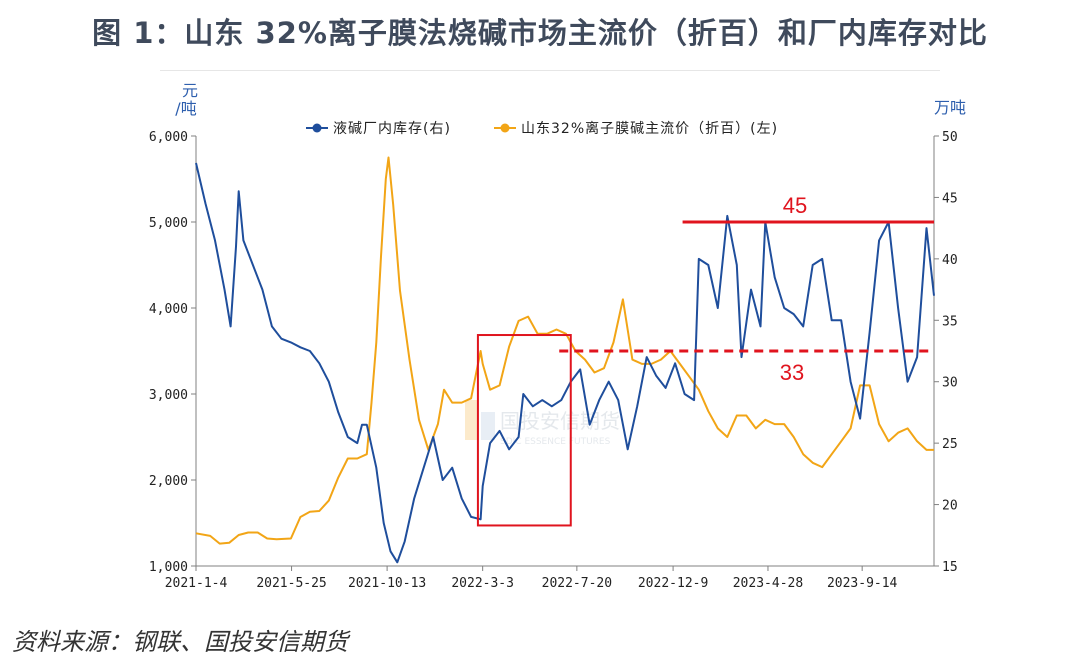  What do you see at coordinates (540, 33) in the screenshot?
I see `page-title: 图 1：山东 32%离子膜法烧碱市场主流价（折百）和厂内库存对比` at bounding box center [540, 33].